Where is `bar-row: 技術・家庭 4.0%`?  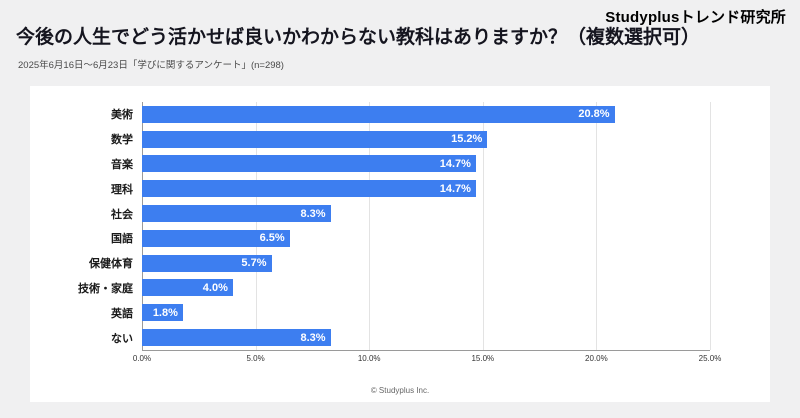
bar-row: 技術・家庭 4.0% is located at coordinates (400, 288).